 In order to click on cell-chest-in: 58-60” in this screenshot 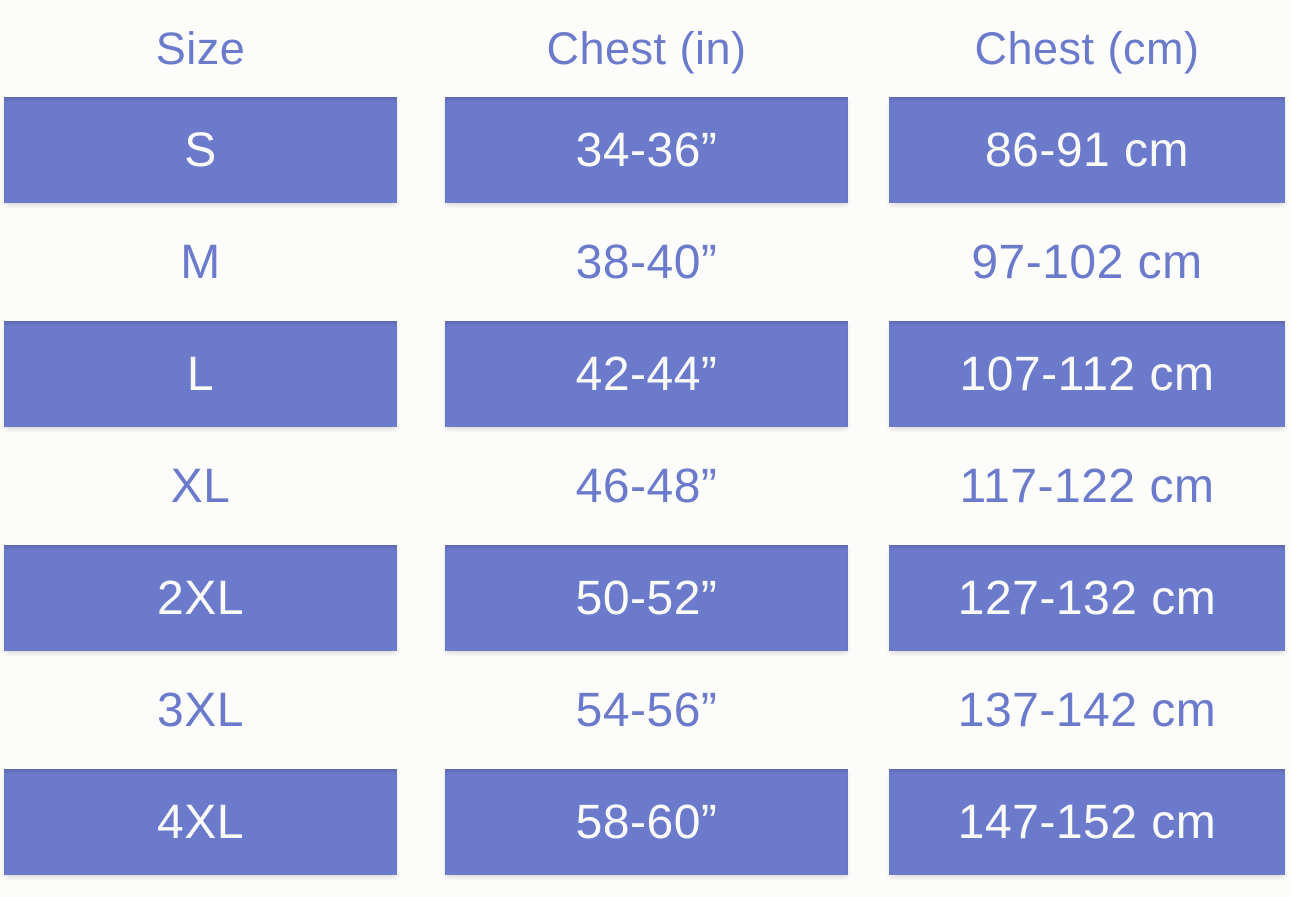, I will do `click(646, 822)`.